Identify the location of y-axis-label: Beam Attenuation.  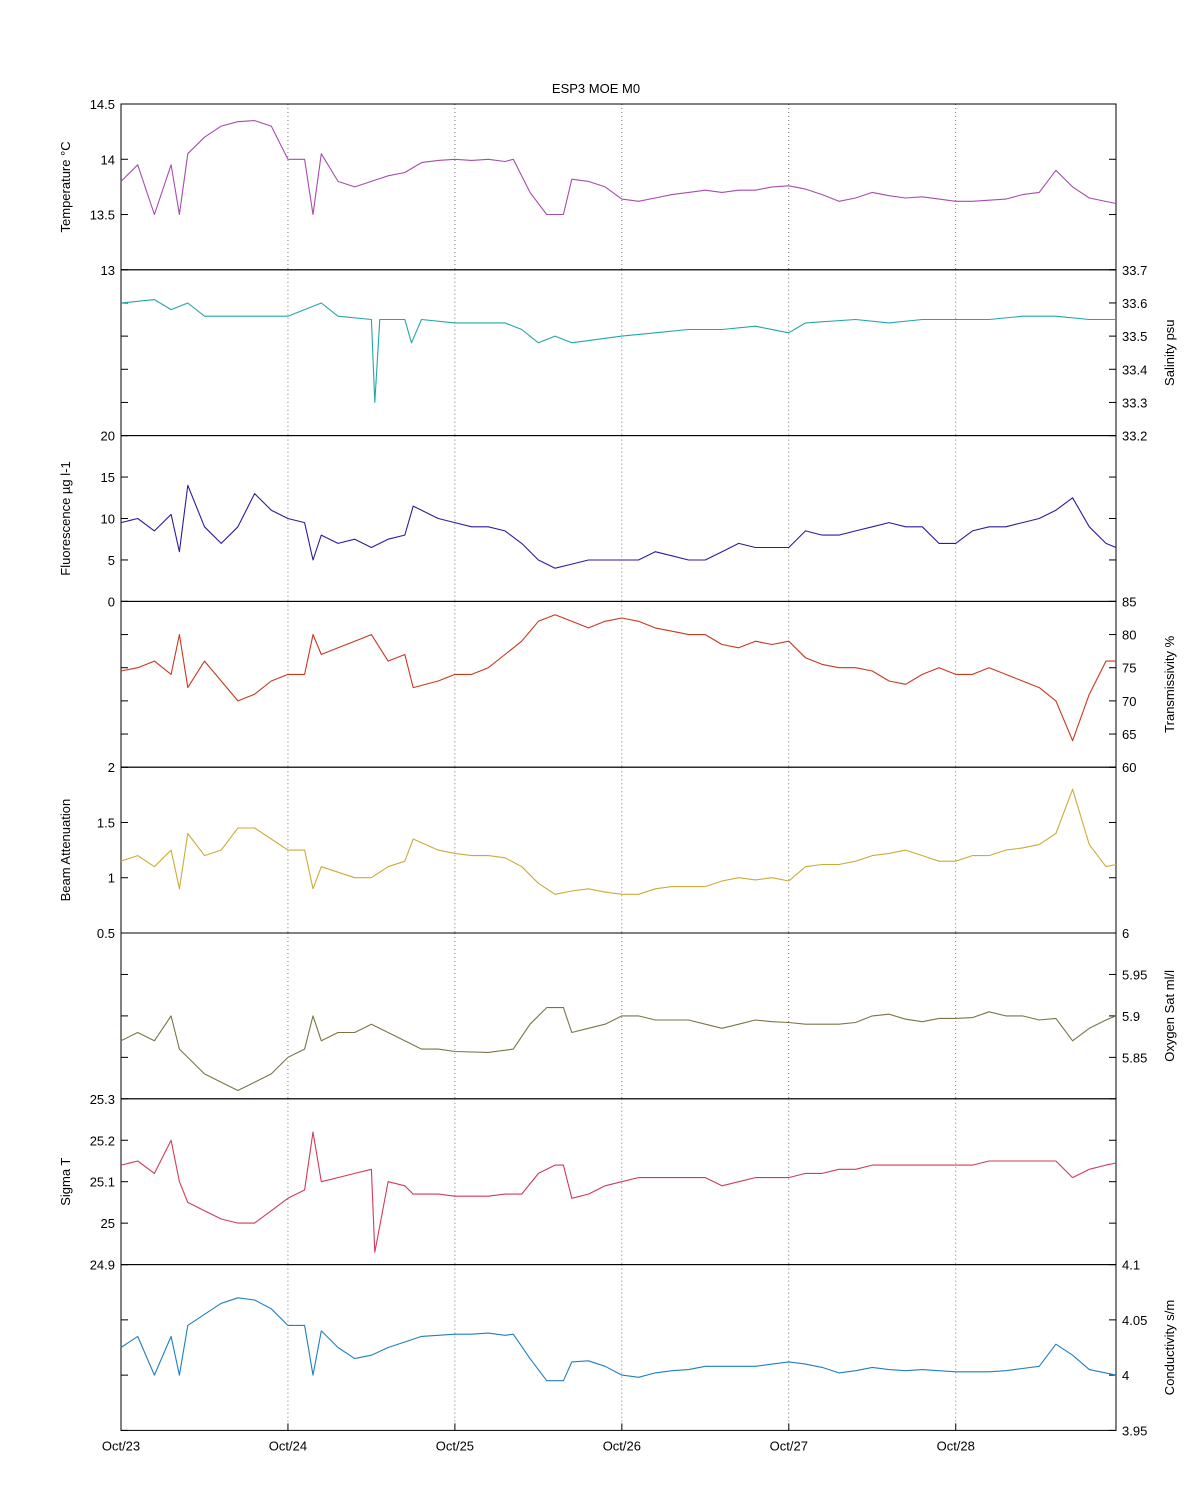
(65, 850).